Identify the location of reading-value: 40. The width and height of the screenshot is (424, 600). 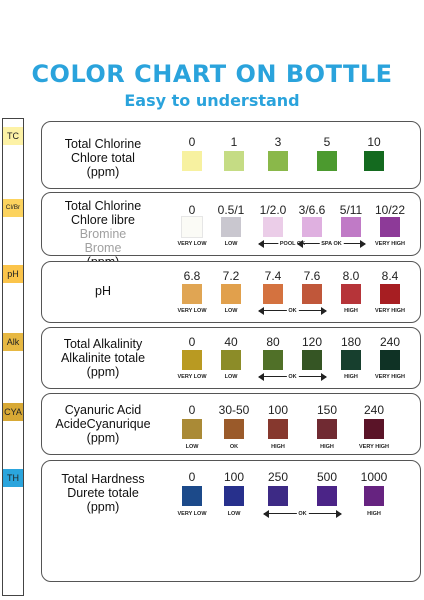
(231, 342).